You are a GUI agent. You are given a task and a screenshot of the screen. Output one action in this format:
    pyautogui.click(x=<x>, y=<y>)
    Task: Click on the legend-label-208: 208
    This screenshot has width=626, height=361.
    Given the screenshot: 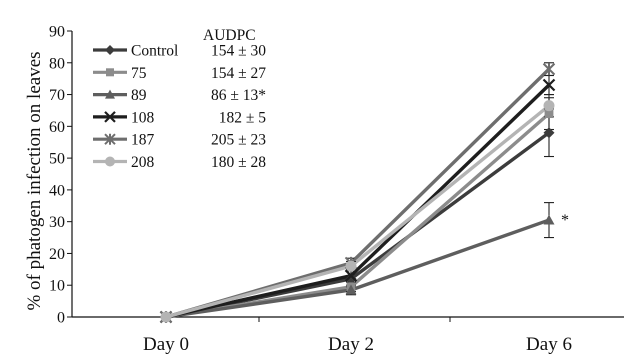 What is the action you would take?
    pyautogui.click(x=143, y=162)
    